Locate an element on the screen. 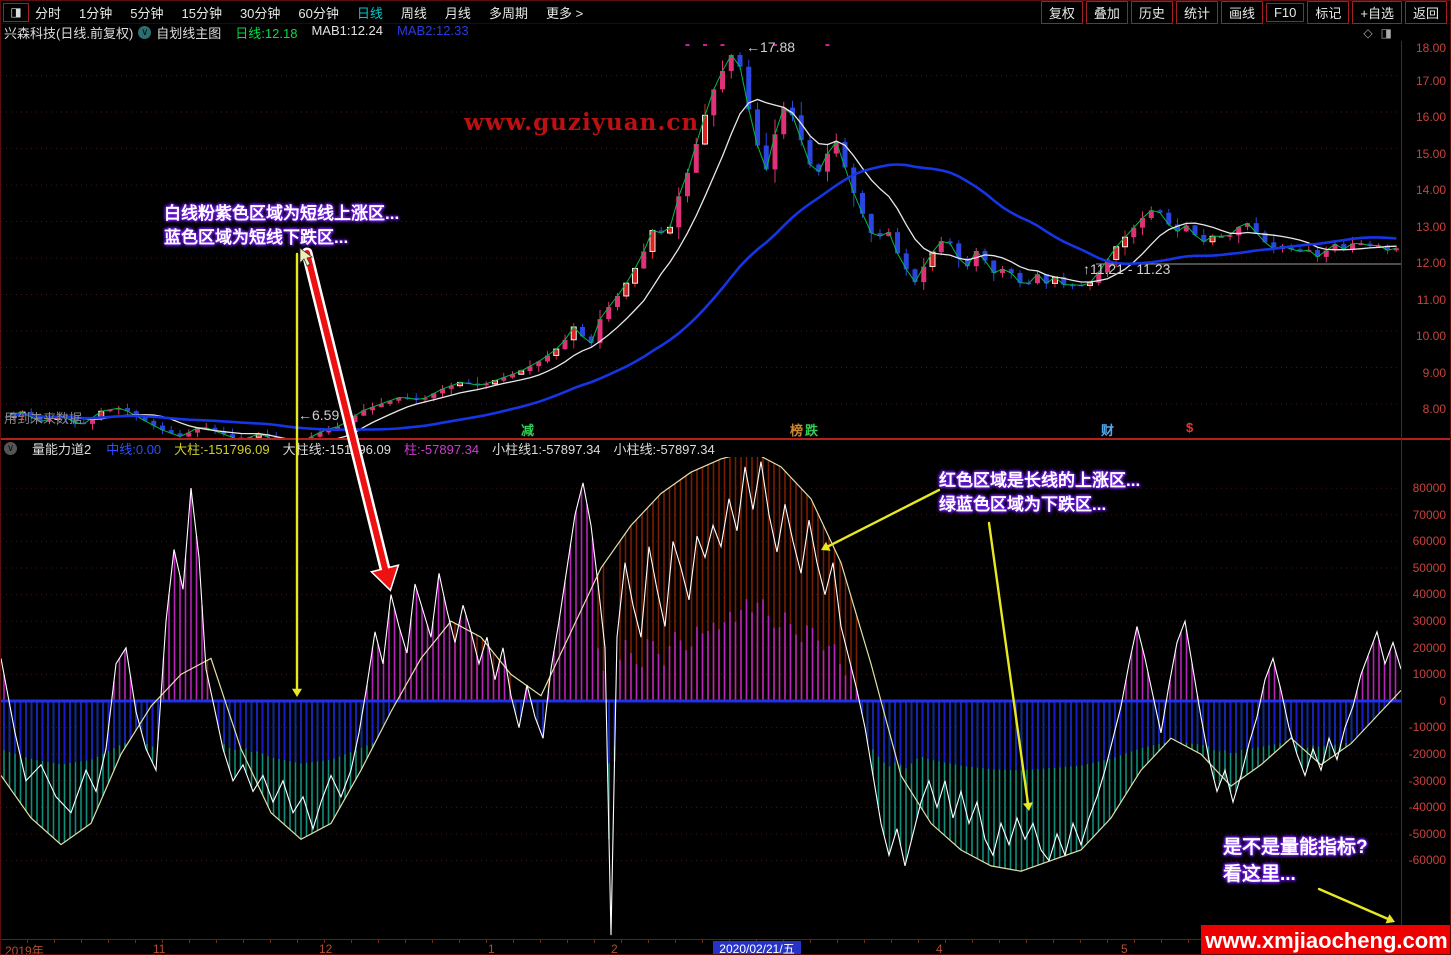 The image size is (1451, 955). indicator-tick--10000: -10000 is located at coordinates (1427, 727).